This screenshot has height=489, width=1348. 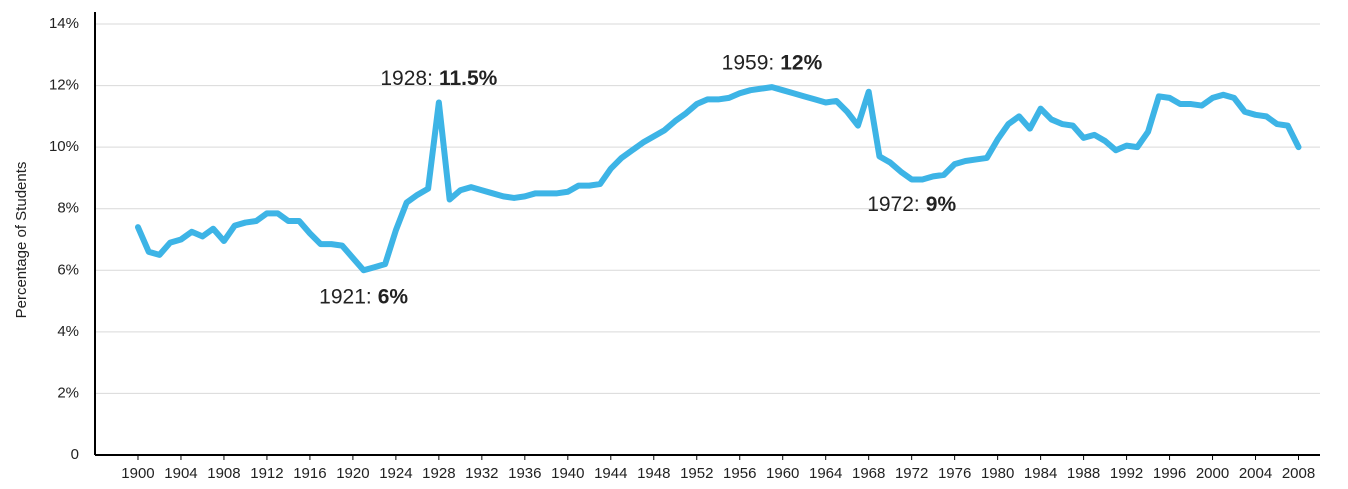 What do you see at coordinates (1126, 473) in the screenshot?
I see `x-tick-label: 1992` at bounding box center [1126, 473].